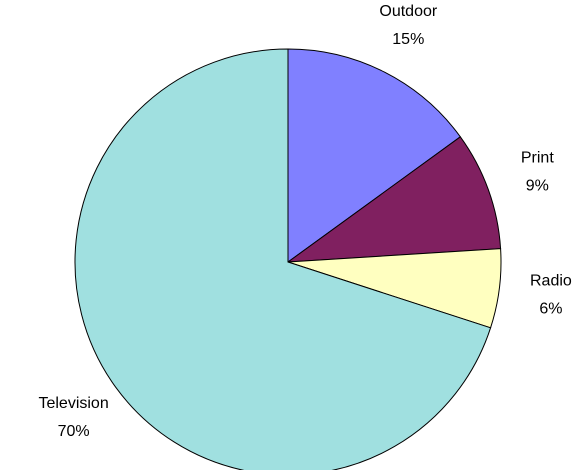 Image resolution: width=573 pixels, height=470 pixels. What do you see at coordinates (551, 280) in the screenshot?
I see `slice-label: Radio` at bounding box center [551, 280].